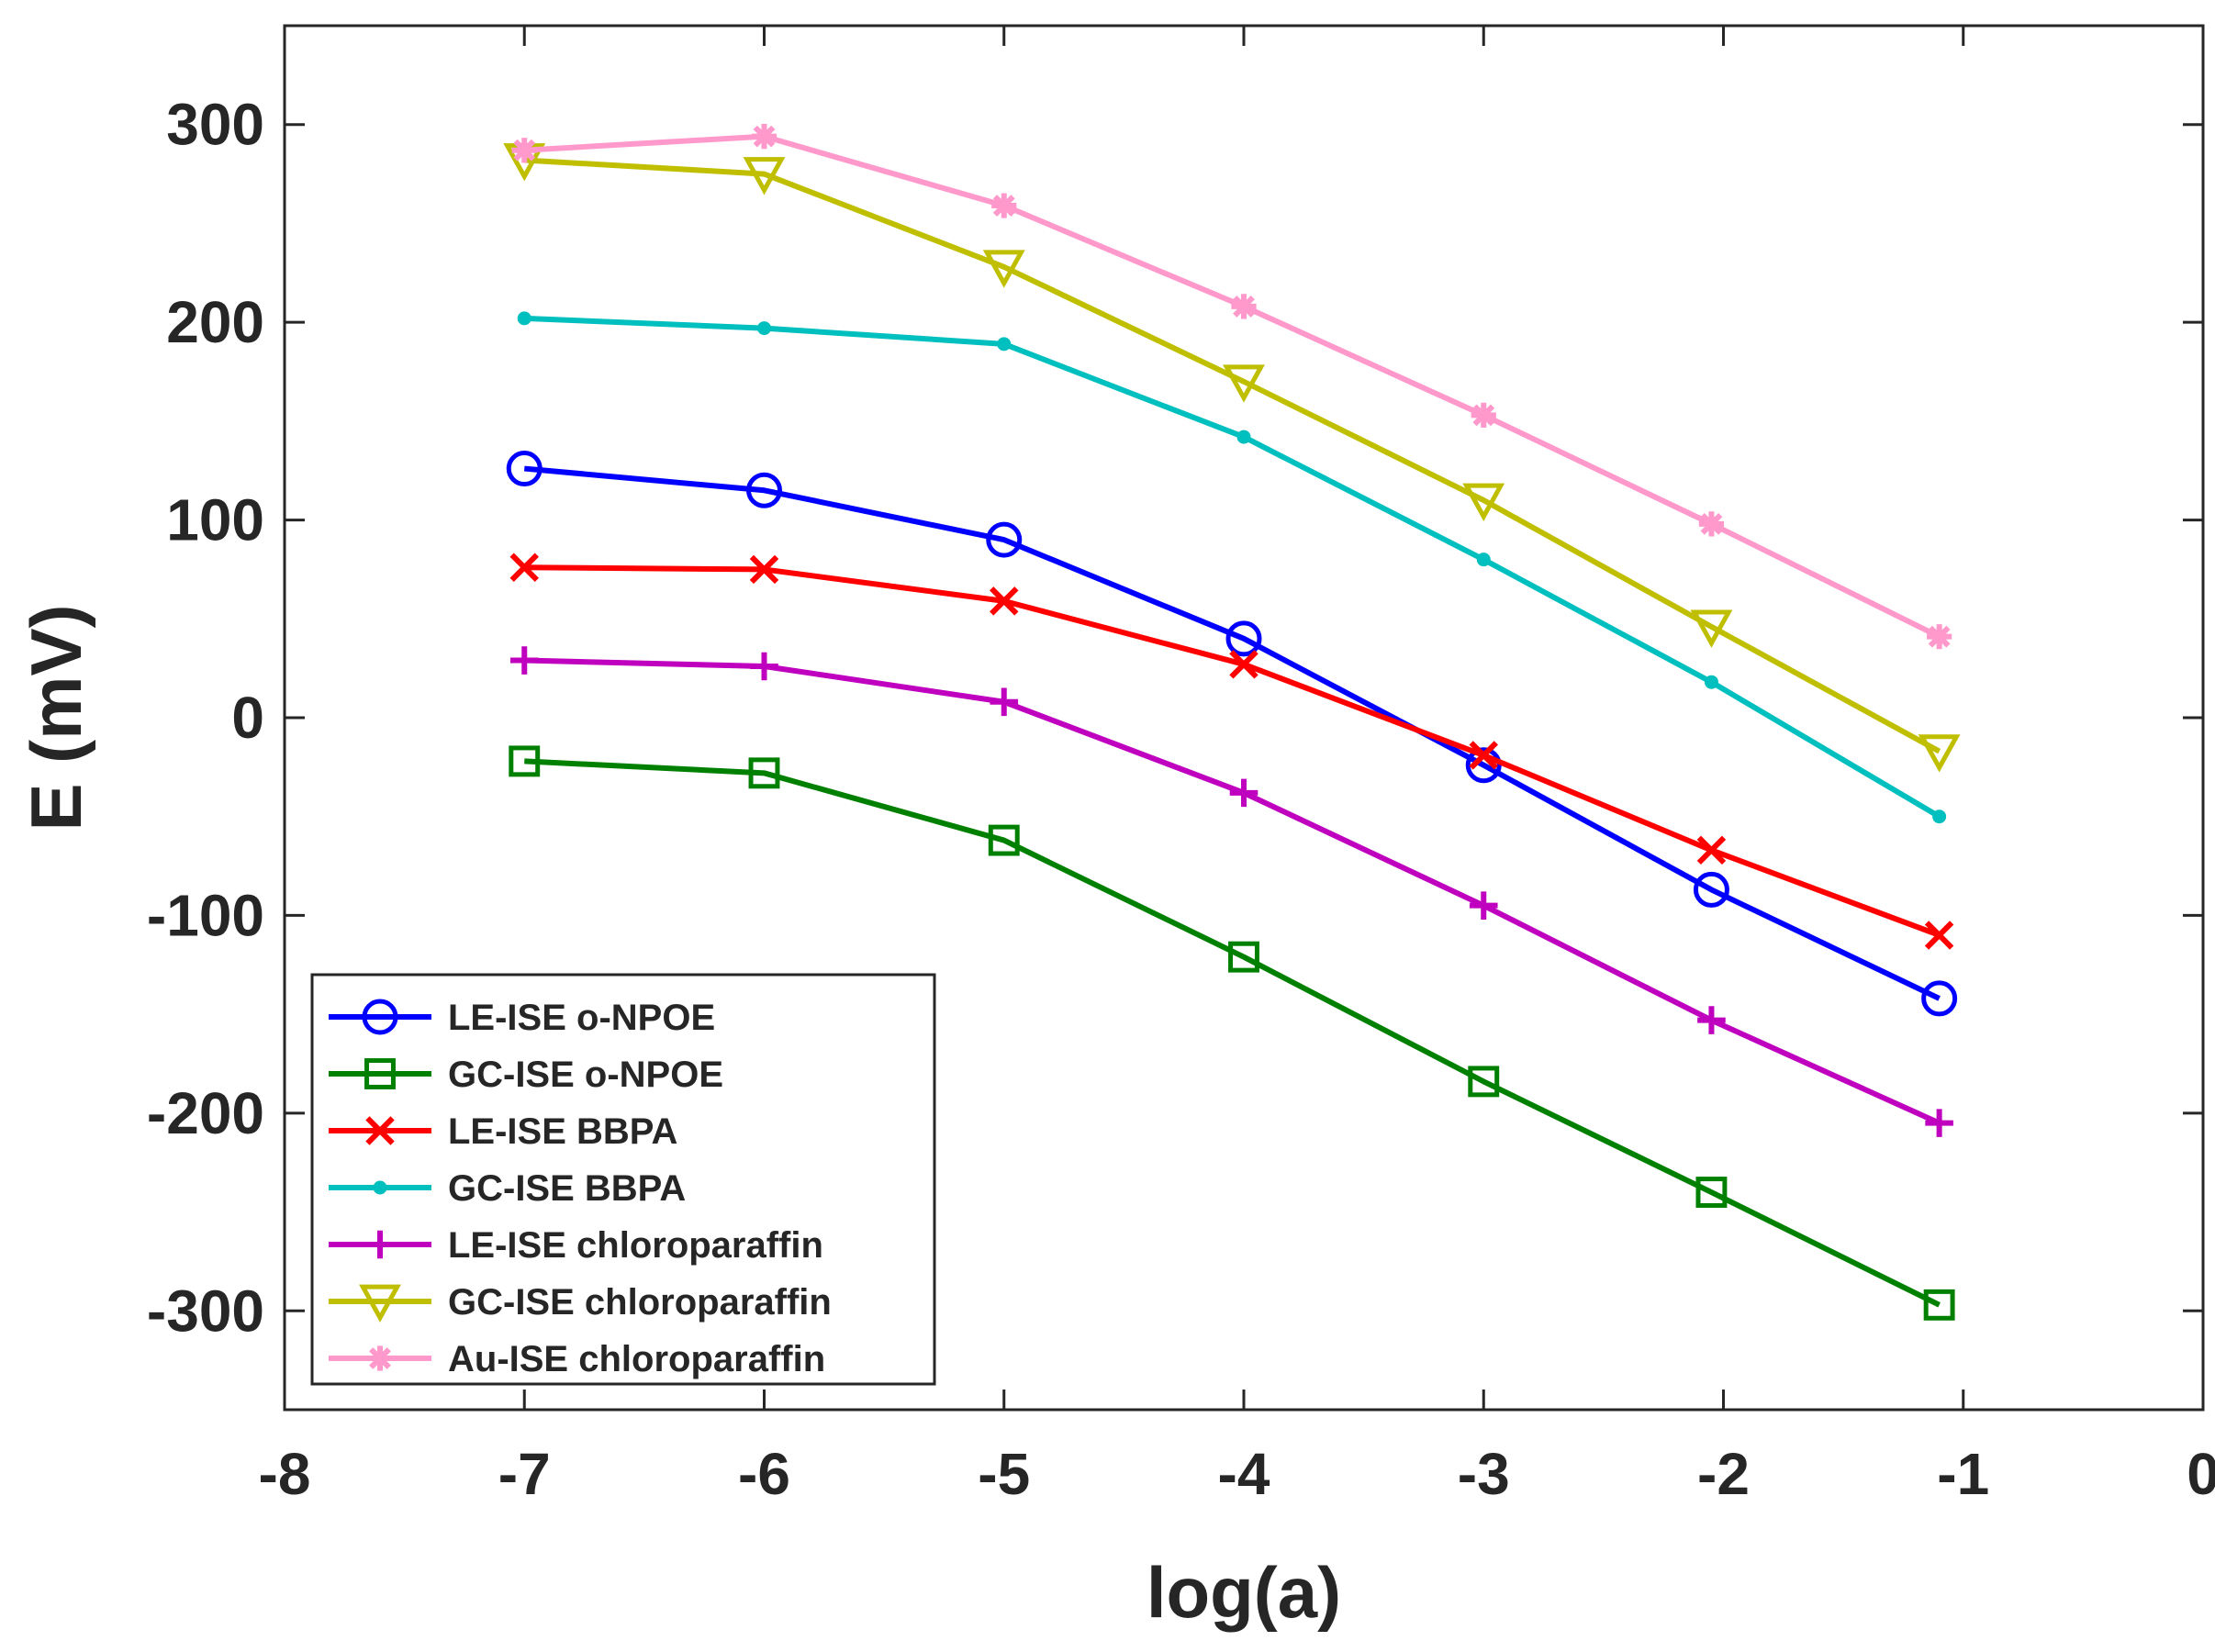 The height and width of the screenshot is (1652, 2215). Describe the element at coordinates (380, 1188) in the screenshot. I see `dot-marker` at that location.